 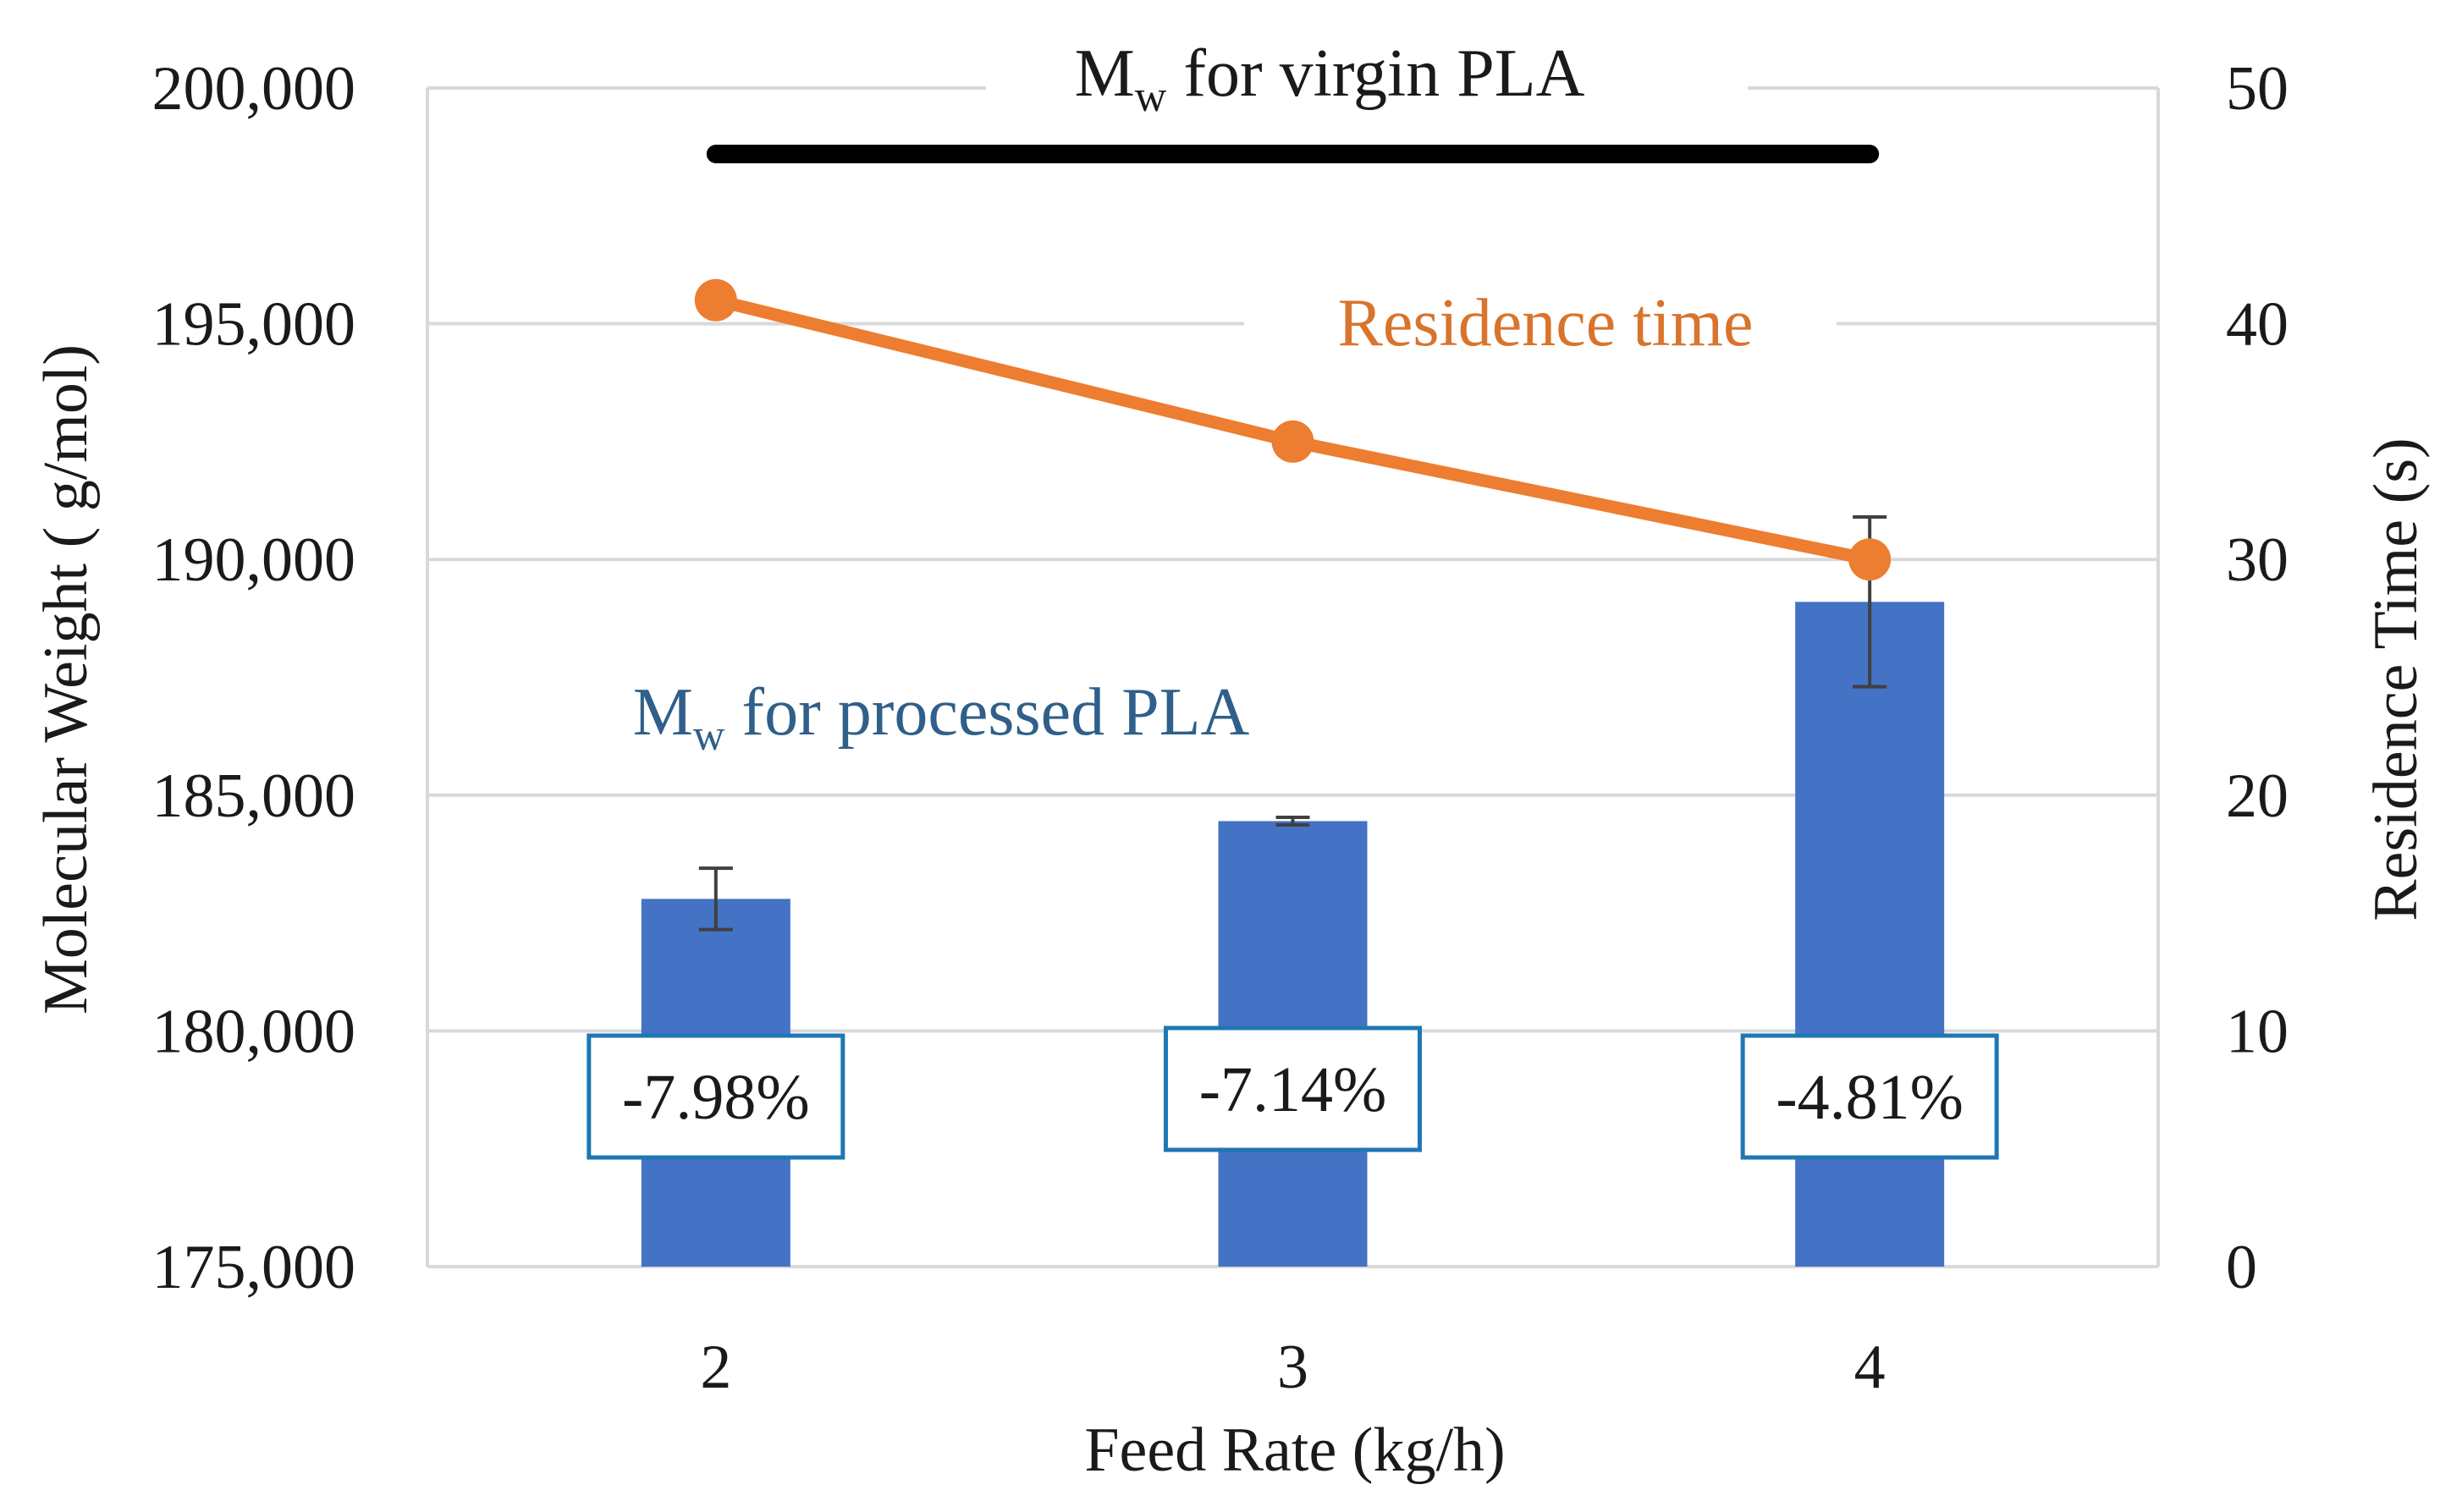 I want to click on annotation-mask-residence, so click(x=1540, y=326).